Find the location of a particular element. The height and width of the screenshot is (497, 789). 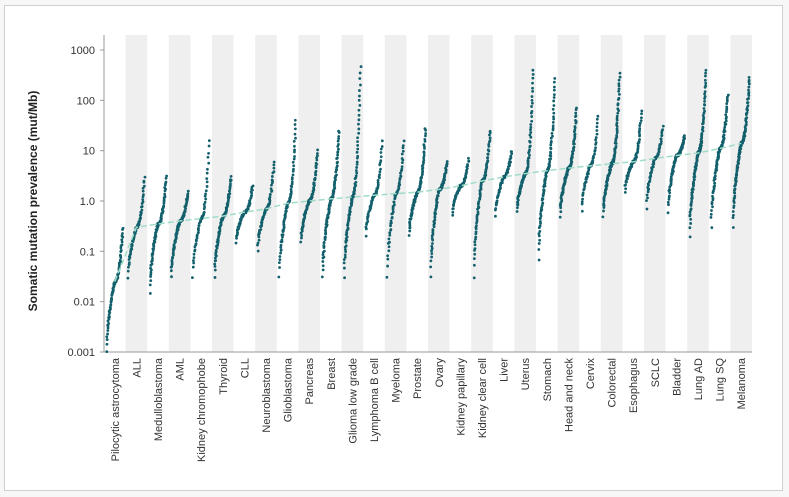

x-tick-label: Lymphoma B cell is located at coordinates (375, 400).